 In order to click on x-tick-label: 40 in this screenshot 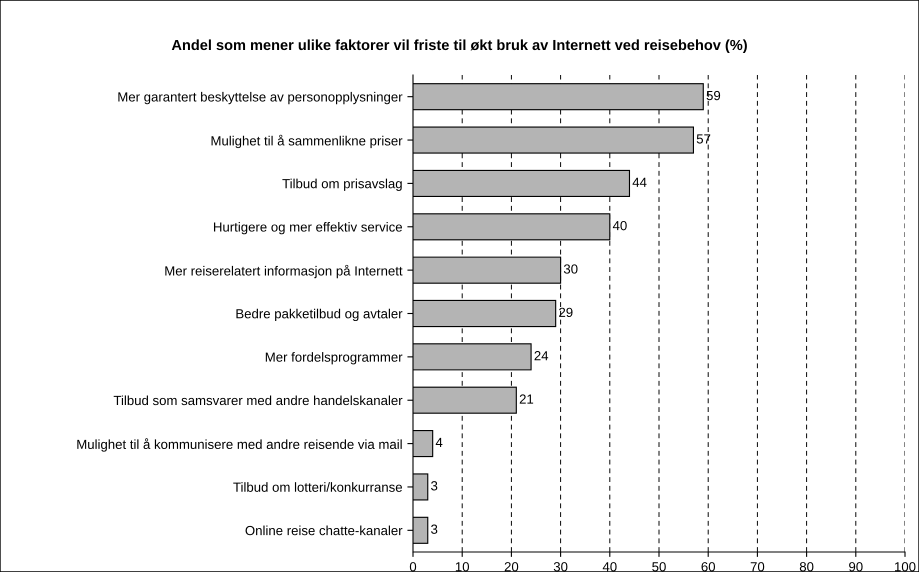, I will do `click(609, 567)`.